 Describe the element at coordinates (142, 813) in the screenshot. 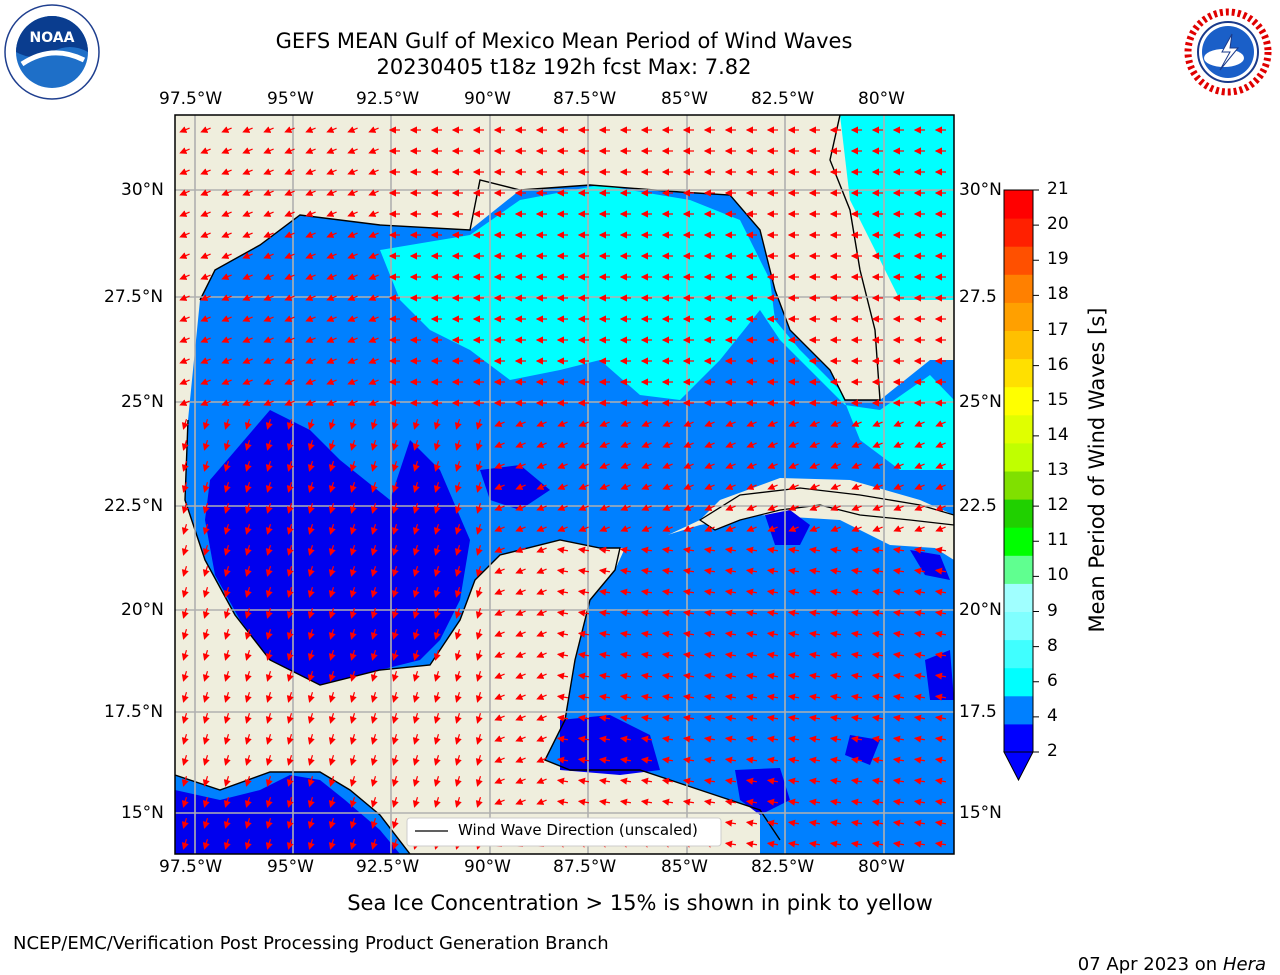

I see `lat-label-left: 15°N` at that location.